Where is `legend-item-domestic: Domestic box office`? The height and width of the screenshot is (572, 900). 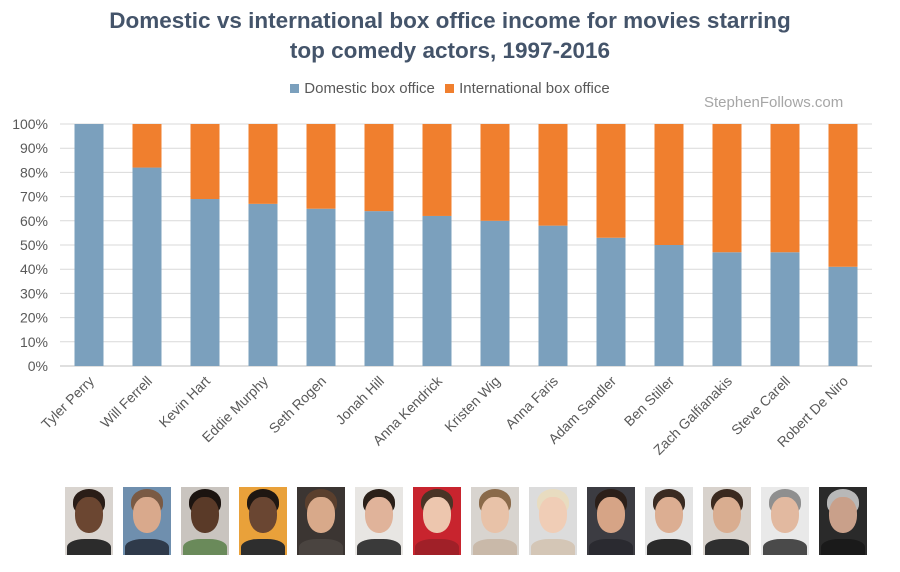 legend-item-domestic: Domestic box office is located at coordinates (362, 88).